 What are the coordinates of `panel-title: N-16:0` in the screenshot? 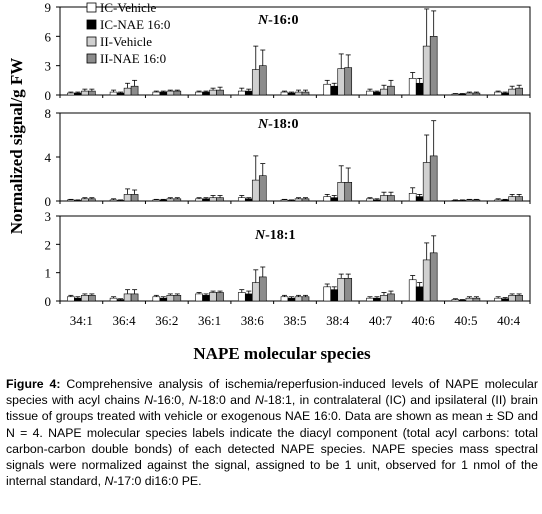 It's located at (277, 20).